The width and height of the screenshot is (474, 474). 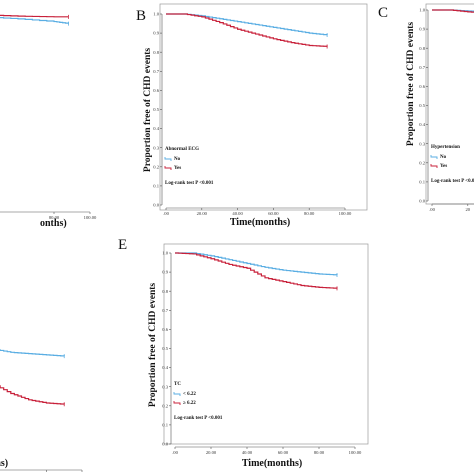 I want to click on legend-title: Hypertension, so click(x=445, y=147).